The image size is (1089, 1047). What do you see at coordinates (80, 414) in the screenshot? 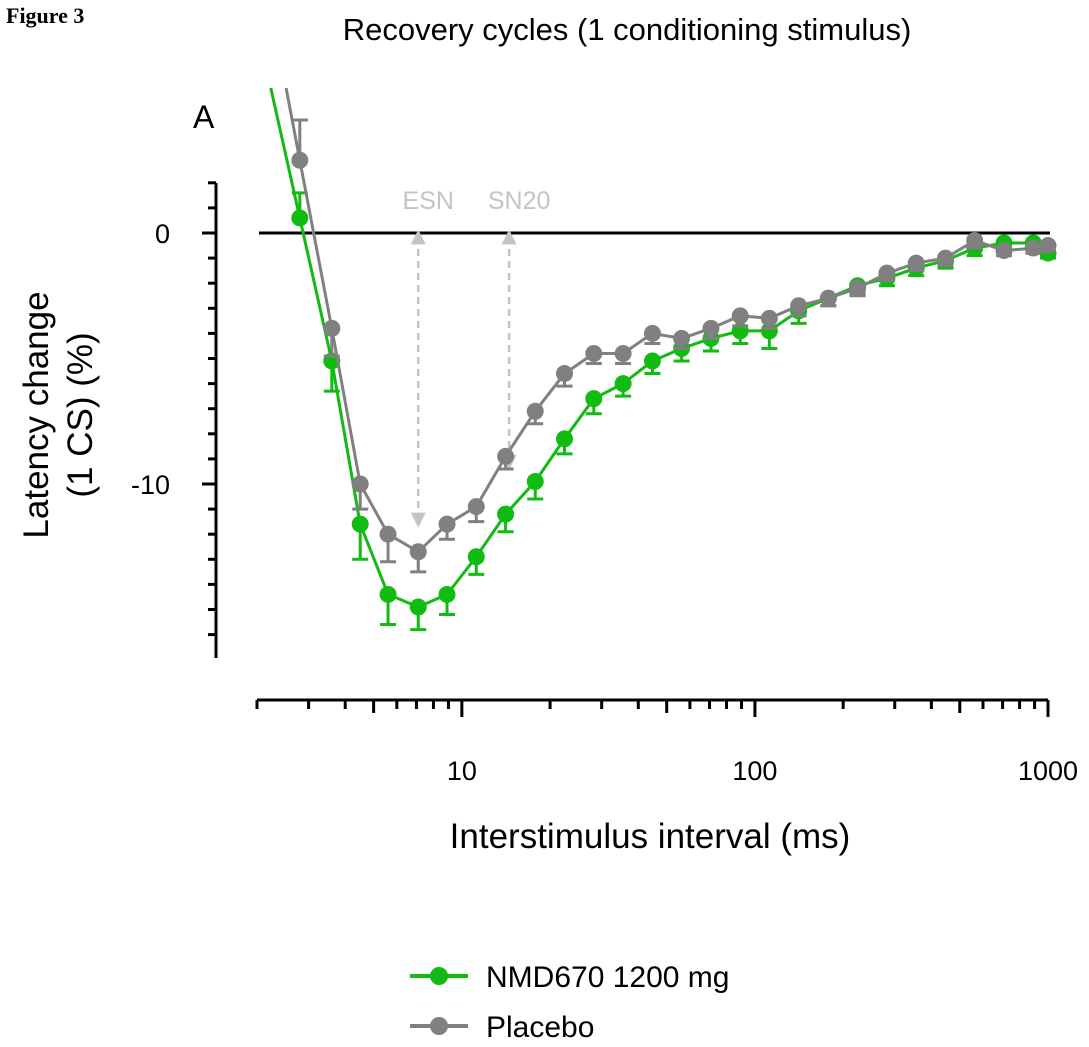
I see `y-axis-title-line-2: (1 CS) (%)` at bounding box center [80, 414].